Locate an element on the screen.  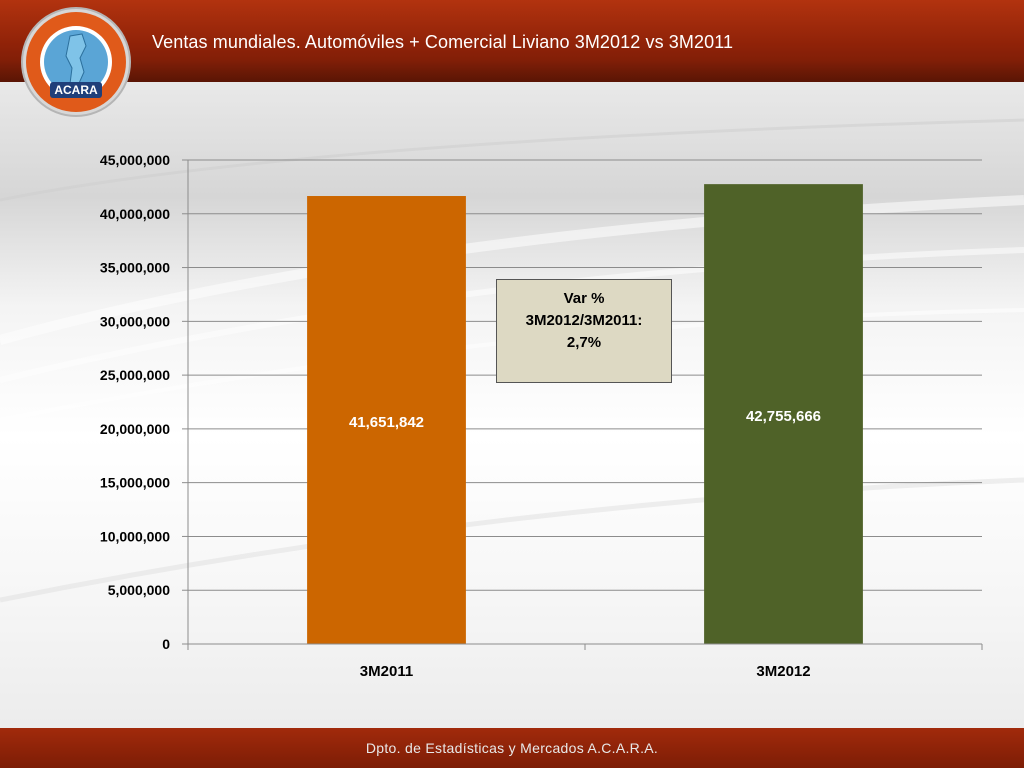
bar-3M2012 is located at coordinates (783, 414).